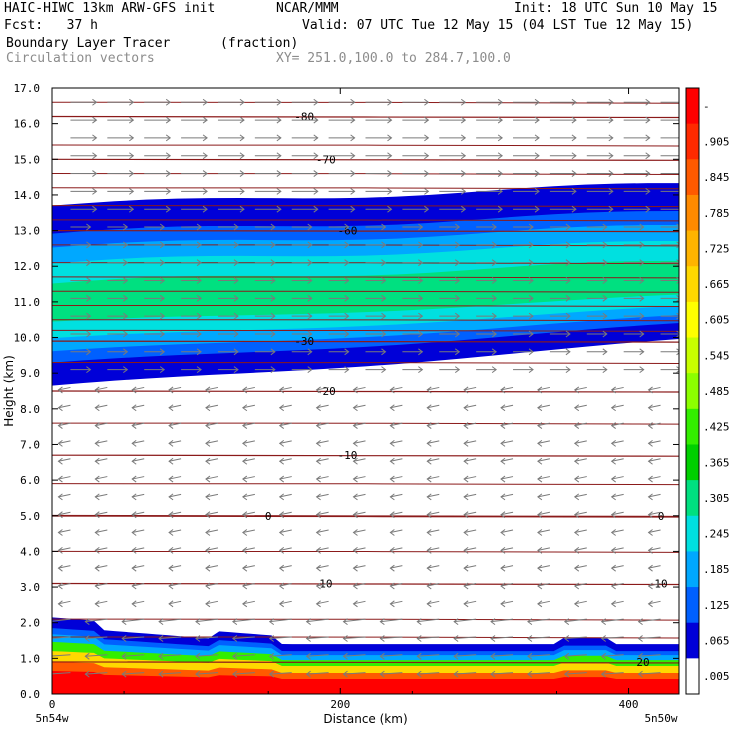  What do you see at coordinates (51, 25) in the screenshot?
I see `forecast-hour: Fcst: 37 h` at bounding box center [51, 25].